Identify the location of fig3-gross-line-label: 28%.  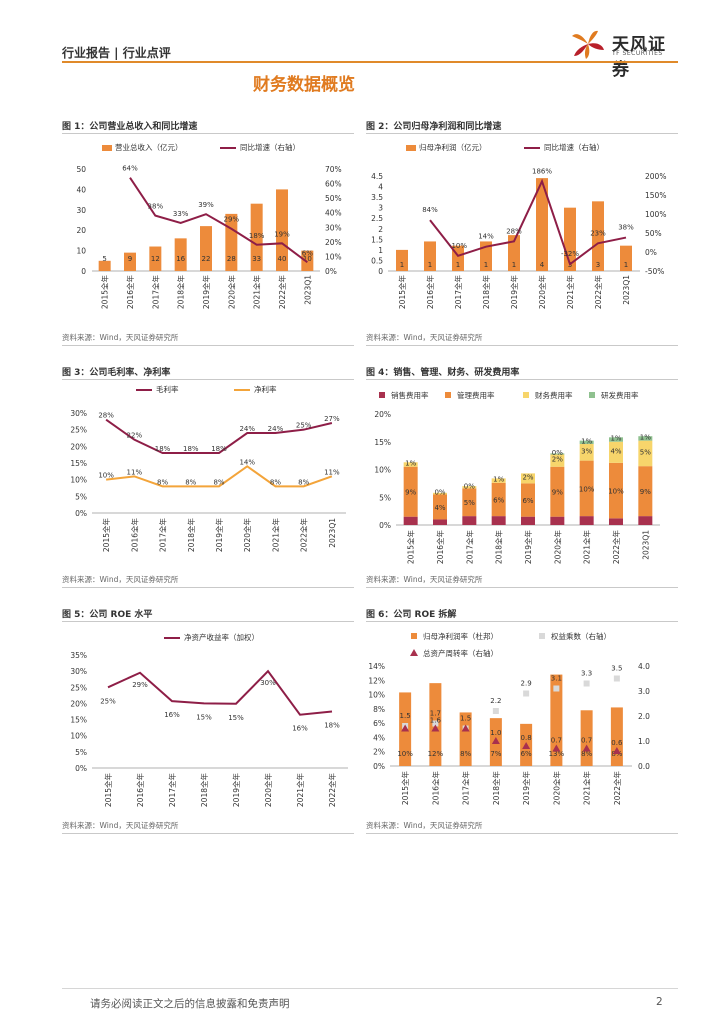
(106, 416).